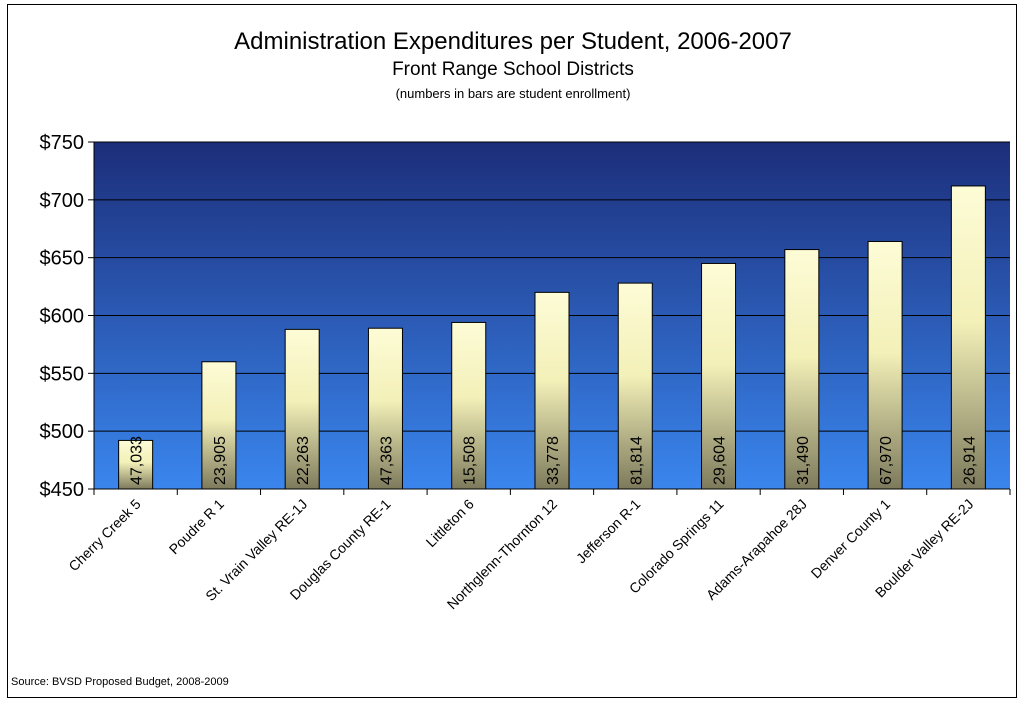  Describe the element at coordinates (513, 93) in the screenshot. I see `chart-note: (numbers in bars are student enrollment)` at that location.